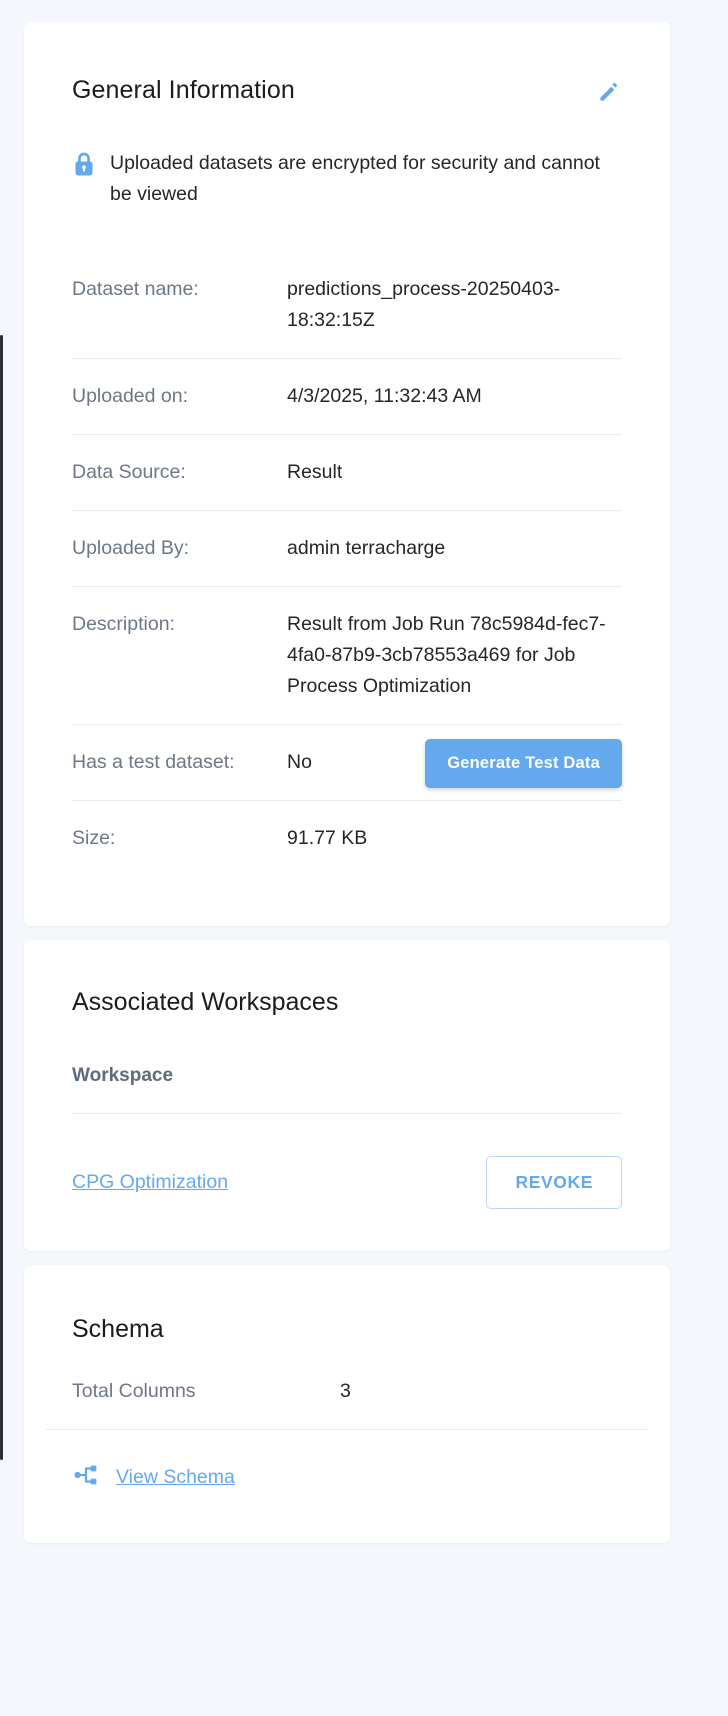 This screenshot has width=728, height=1716. I want to click on workspace-column-header: Workspace, so click(347, 1089).